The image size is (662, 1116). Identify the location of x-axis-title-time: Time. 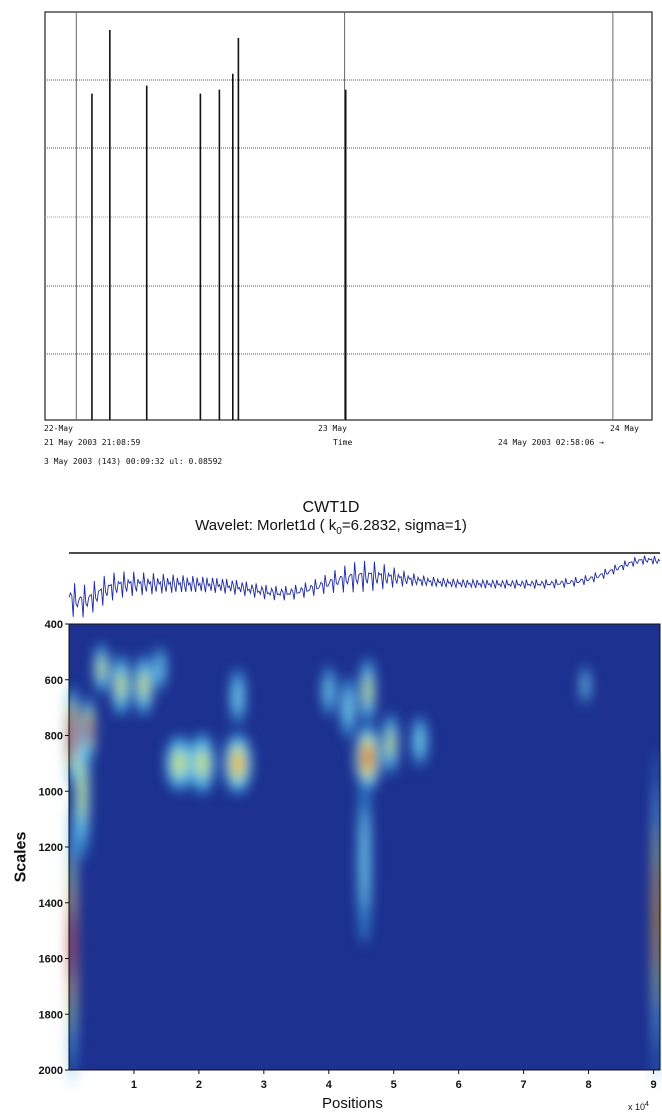
(343, 442).